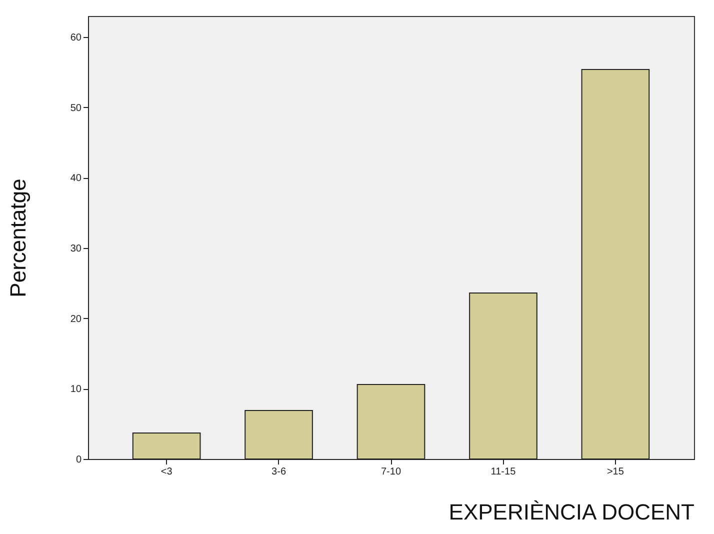 This screenshot has width=714, height=534. I want to click on y-tick-label: 0, so click(79, 460).